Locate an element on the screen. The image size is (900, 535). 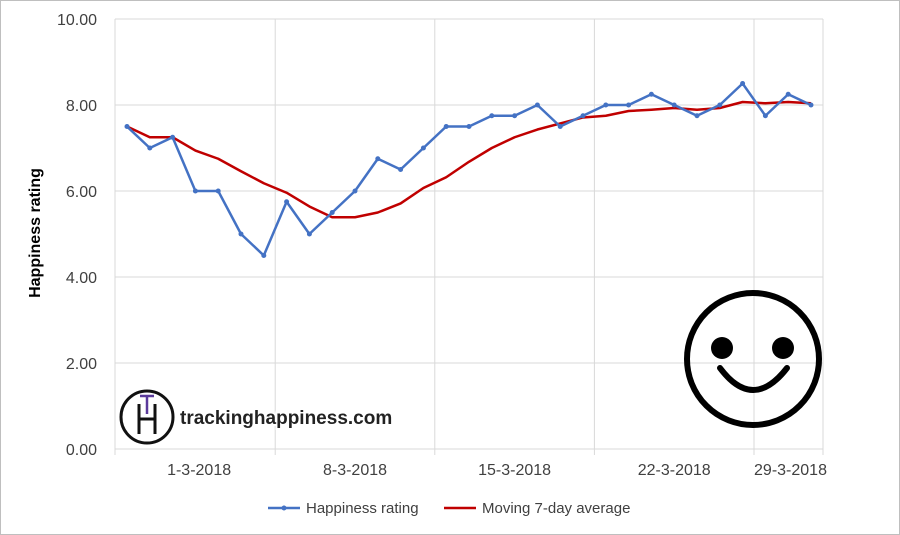
logo-circle is located at coordinates (147, 417).